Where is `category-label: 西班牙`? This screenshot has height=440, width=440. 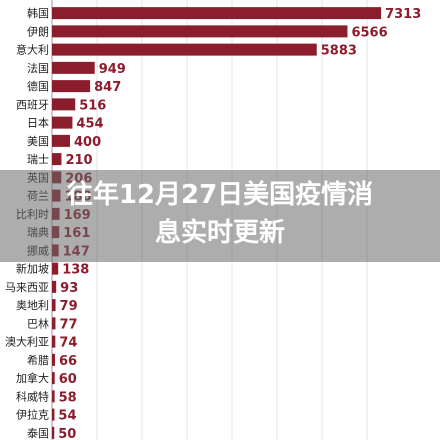
category-label: 西班牙 is located at coordinates (32, 104).